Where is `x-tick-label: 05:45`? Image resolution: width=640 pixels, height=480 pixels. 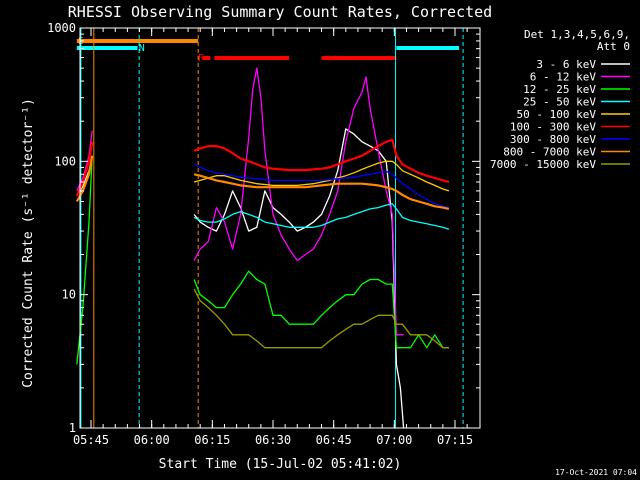 x-tick-label: 05:45 is located at coordinates (91, 440).